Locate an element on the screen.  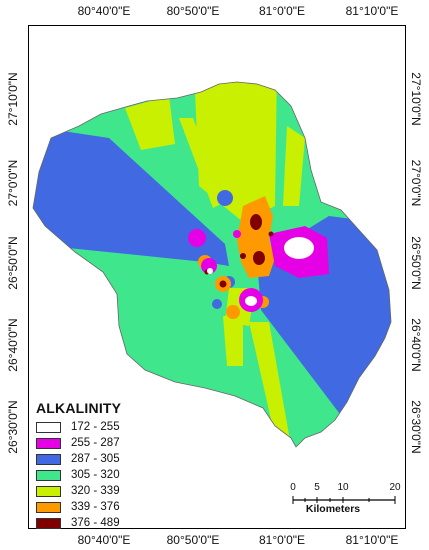
legend-item: 287 - 305 is located at coordinates (91, 459).